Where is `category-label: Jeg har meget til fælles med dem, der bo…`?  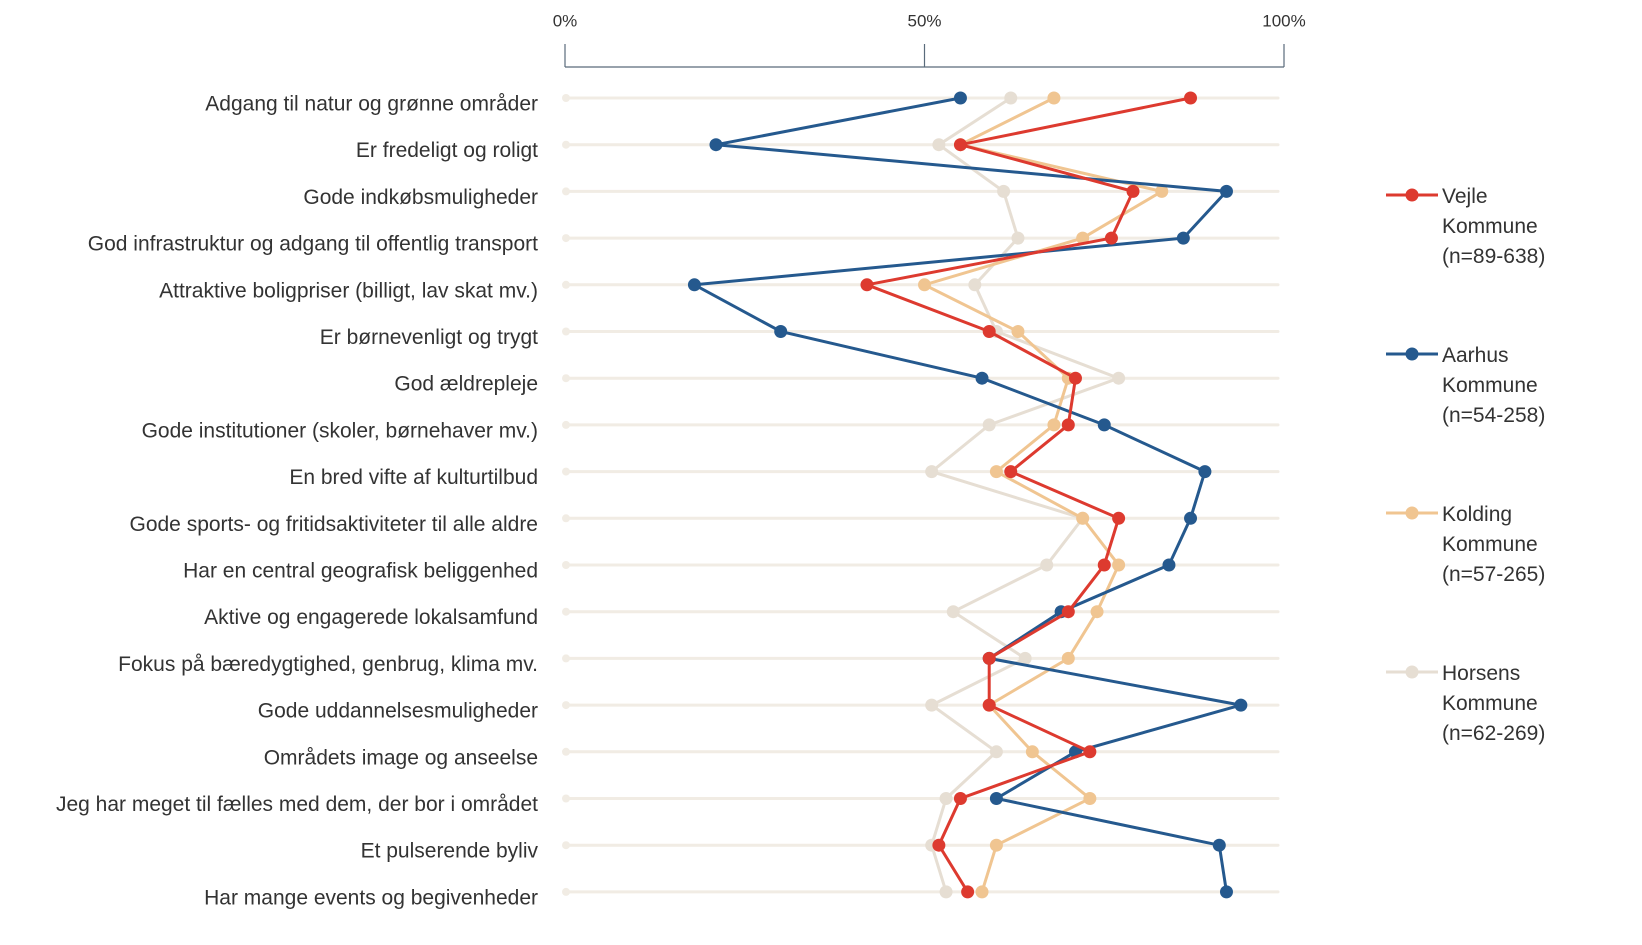
category-label: Jeg har meget til fælles med dem, der bo… is located at coordinates (297, 804).